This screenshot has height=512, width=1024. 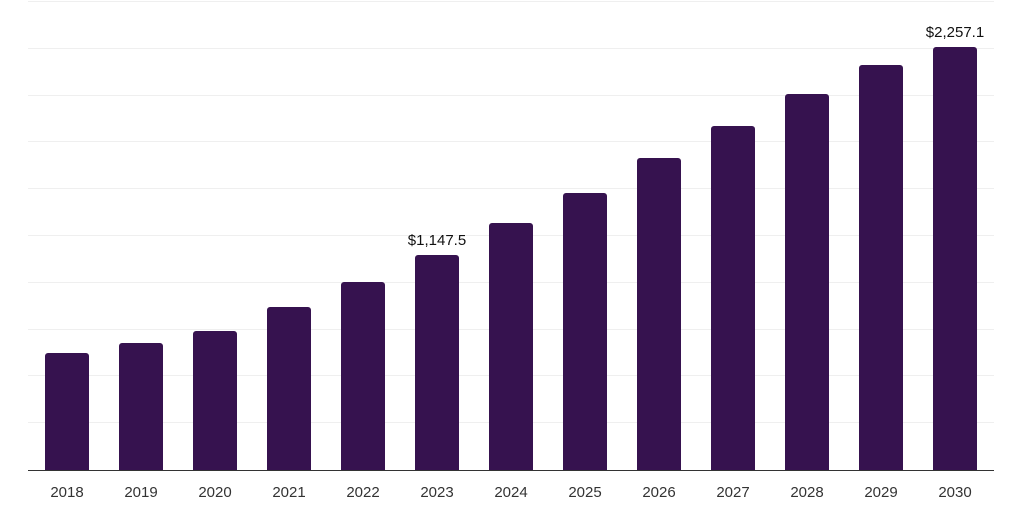 I want to click on data-label-2023: $1,147.5, so click(x=437, y=241).